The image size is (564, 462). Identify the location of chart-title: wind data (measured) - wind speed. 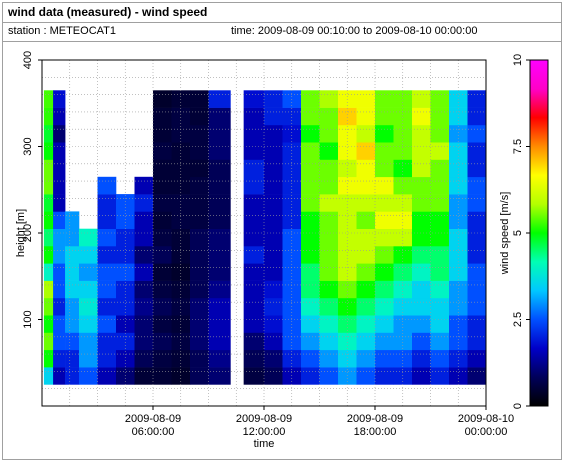
(108, 12).